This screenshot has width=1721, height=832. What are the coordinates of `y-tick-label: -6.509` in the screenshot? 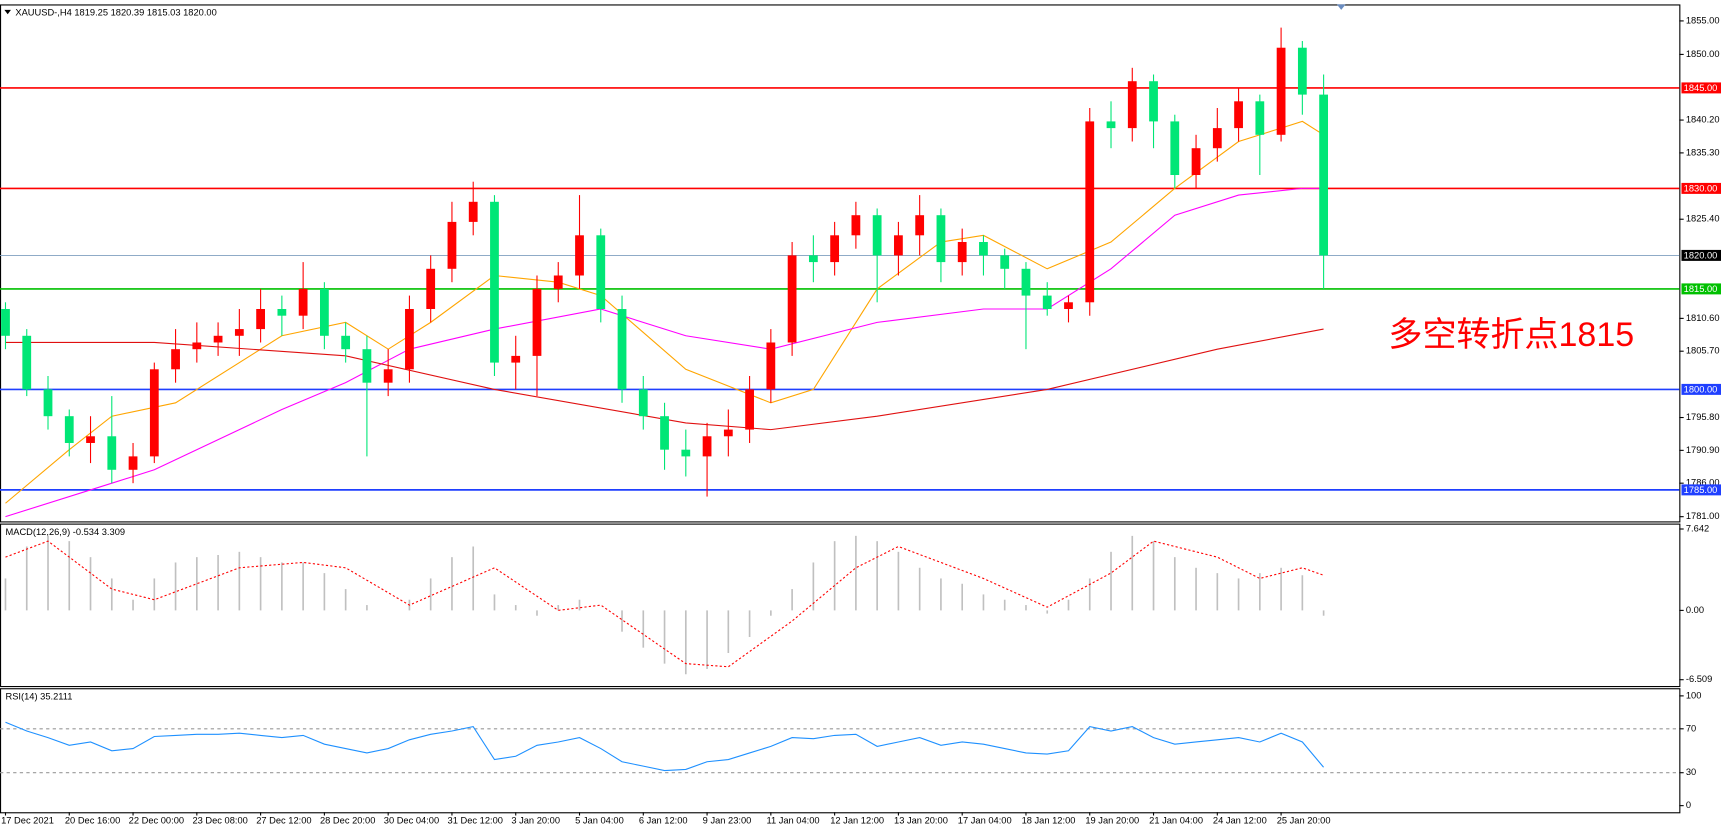 It's located at (1699, 679).